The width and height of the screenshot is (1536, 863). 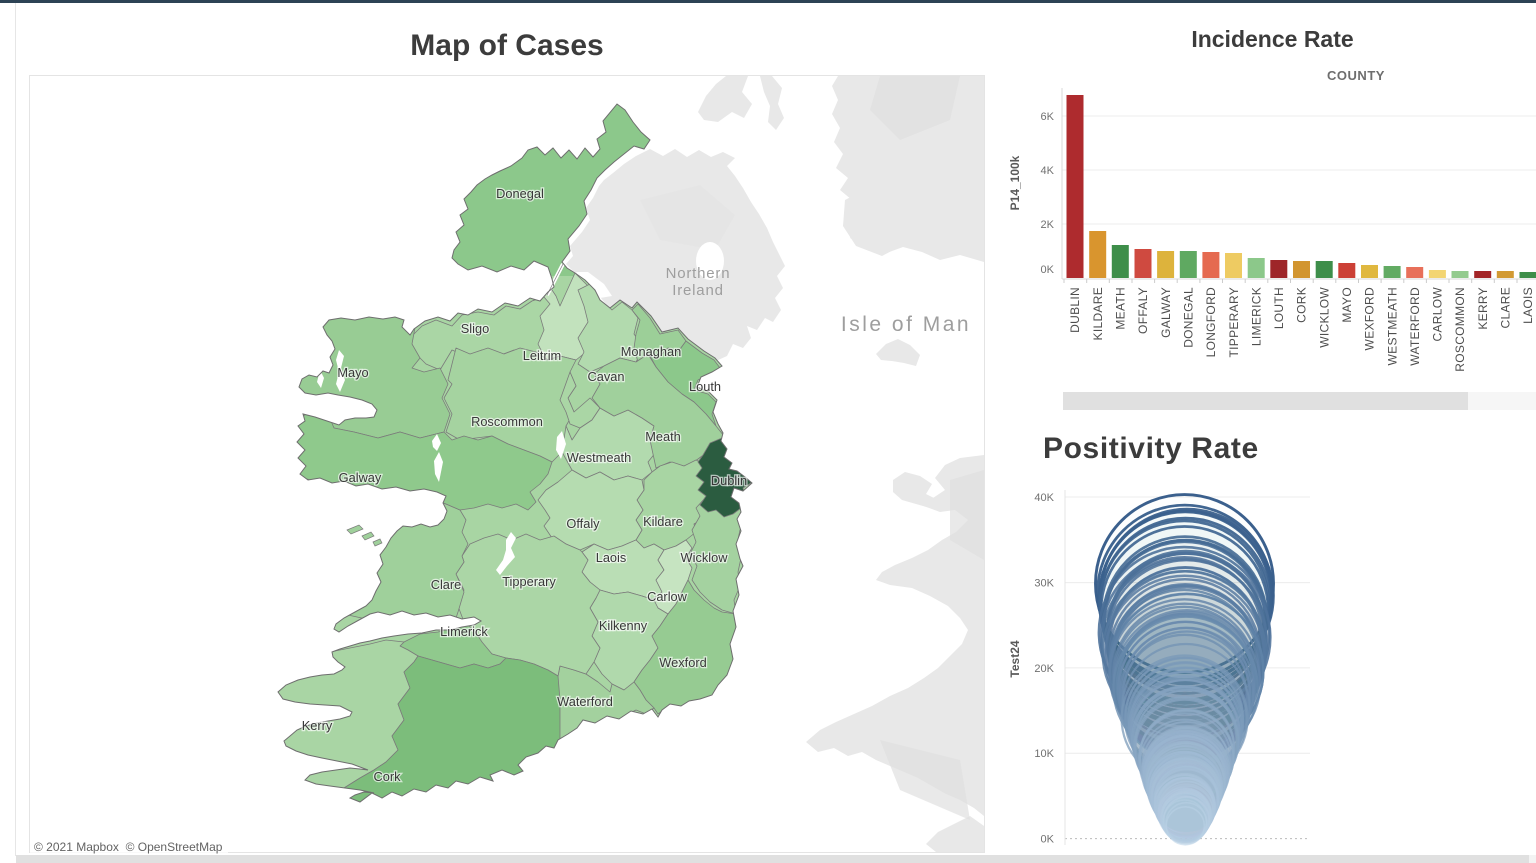 What do you see at coordinates (387, 776) in the screenshot?
I see `svg-text: Cork` at bounding box center [387, 776].